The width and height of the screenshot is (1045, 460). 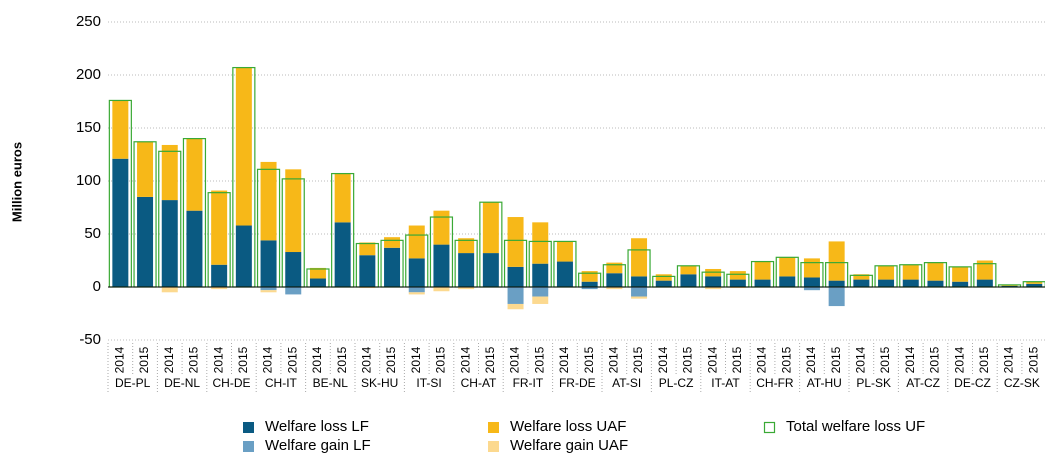 I want to click on group-label: PL-SK, so click(x=873, y=383).